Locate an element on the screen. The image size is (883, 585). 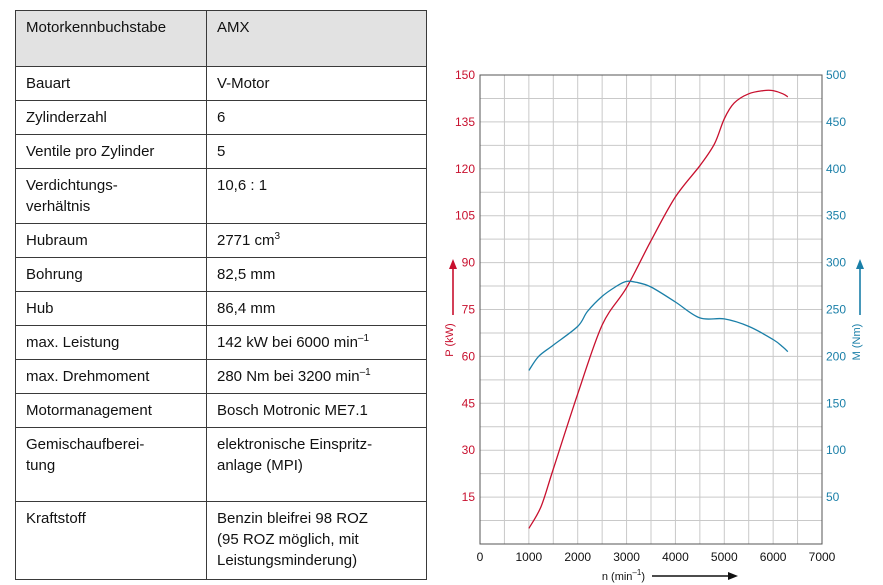
table-row: Bauart V-Motor is located at coordinates (221, 83).